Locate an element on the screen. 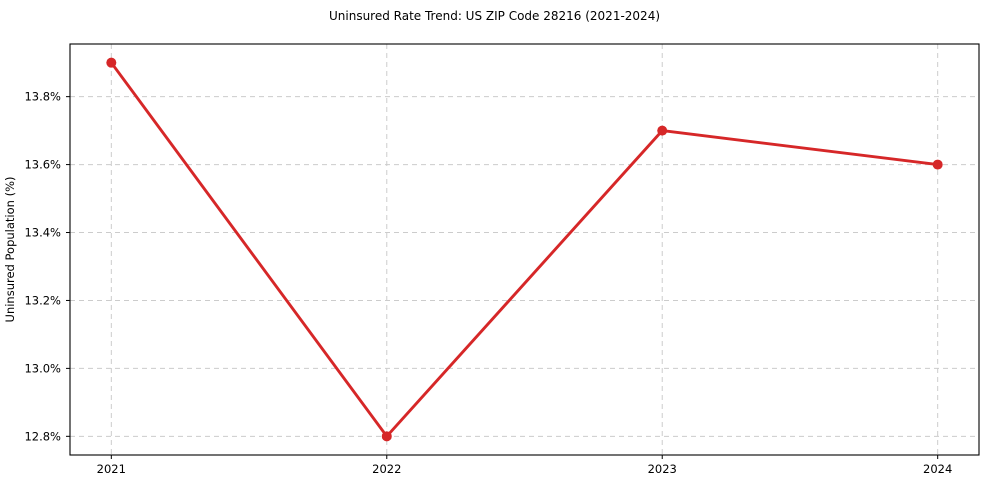 This screenshot has height=490, width=989. y-tick-label: 12.8% is located at coordinates (42, 436).